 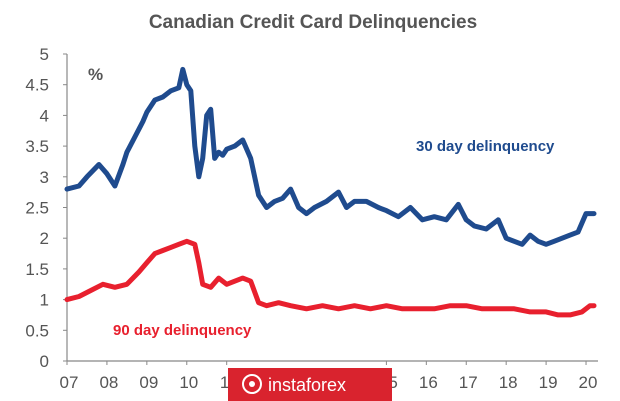 What do you see at coordinates (37, 208) in the screenshot?
I see `y-tick-label: 2.5` at bounding box center [37, 208].